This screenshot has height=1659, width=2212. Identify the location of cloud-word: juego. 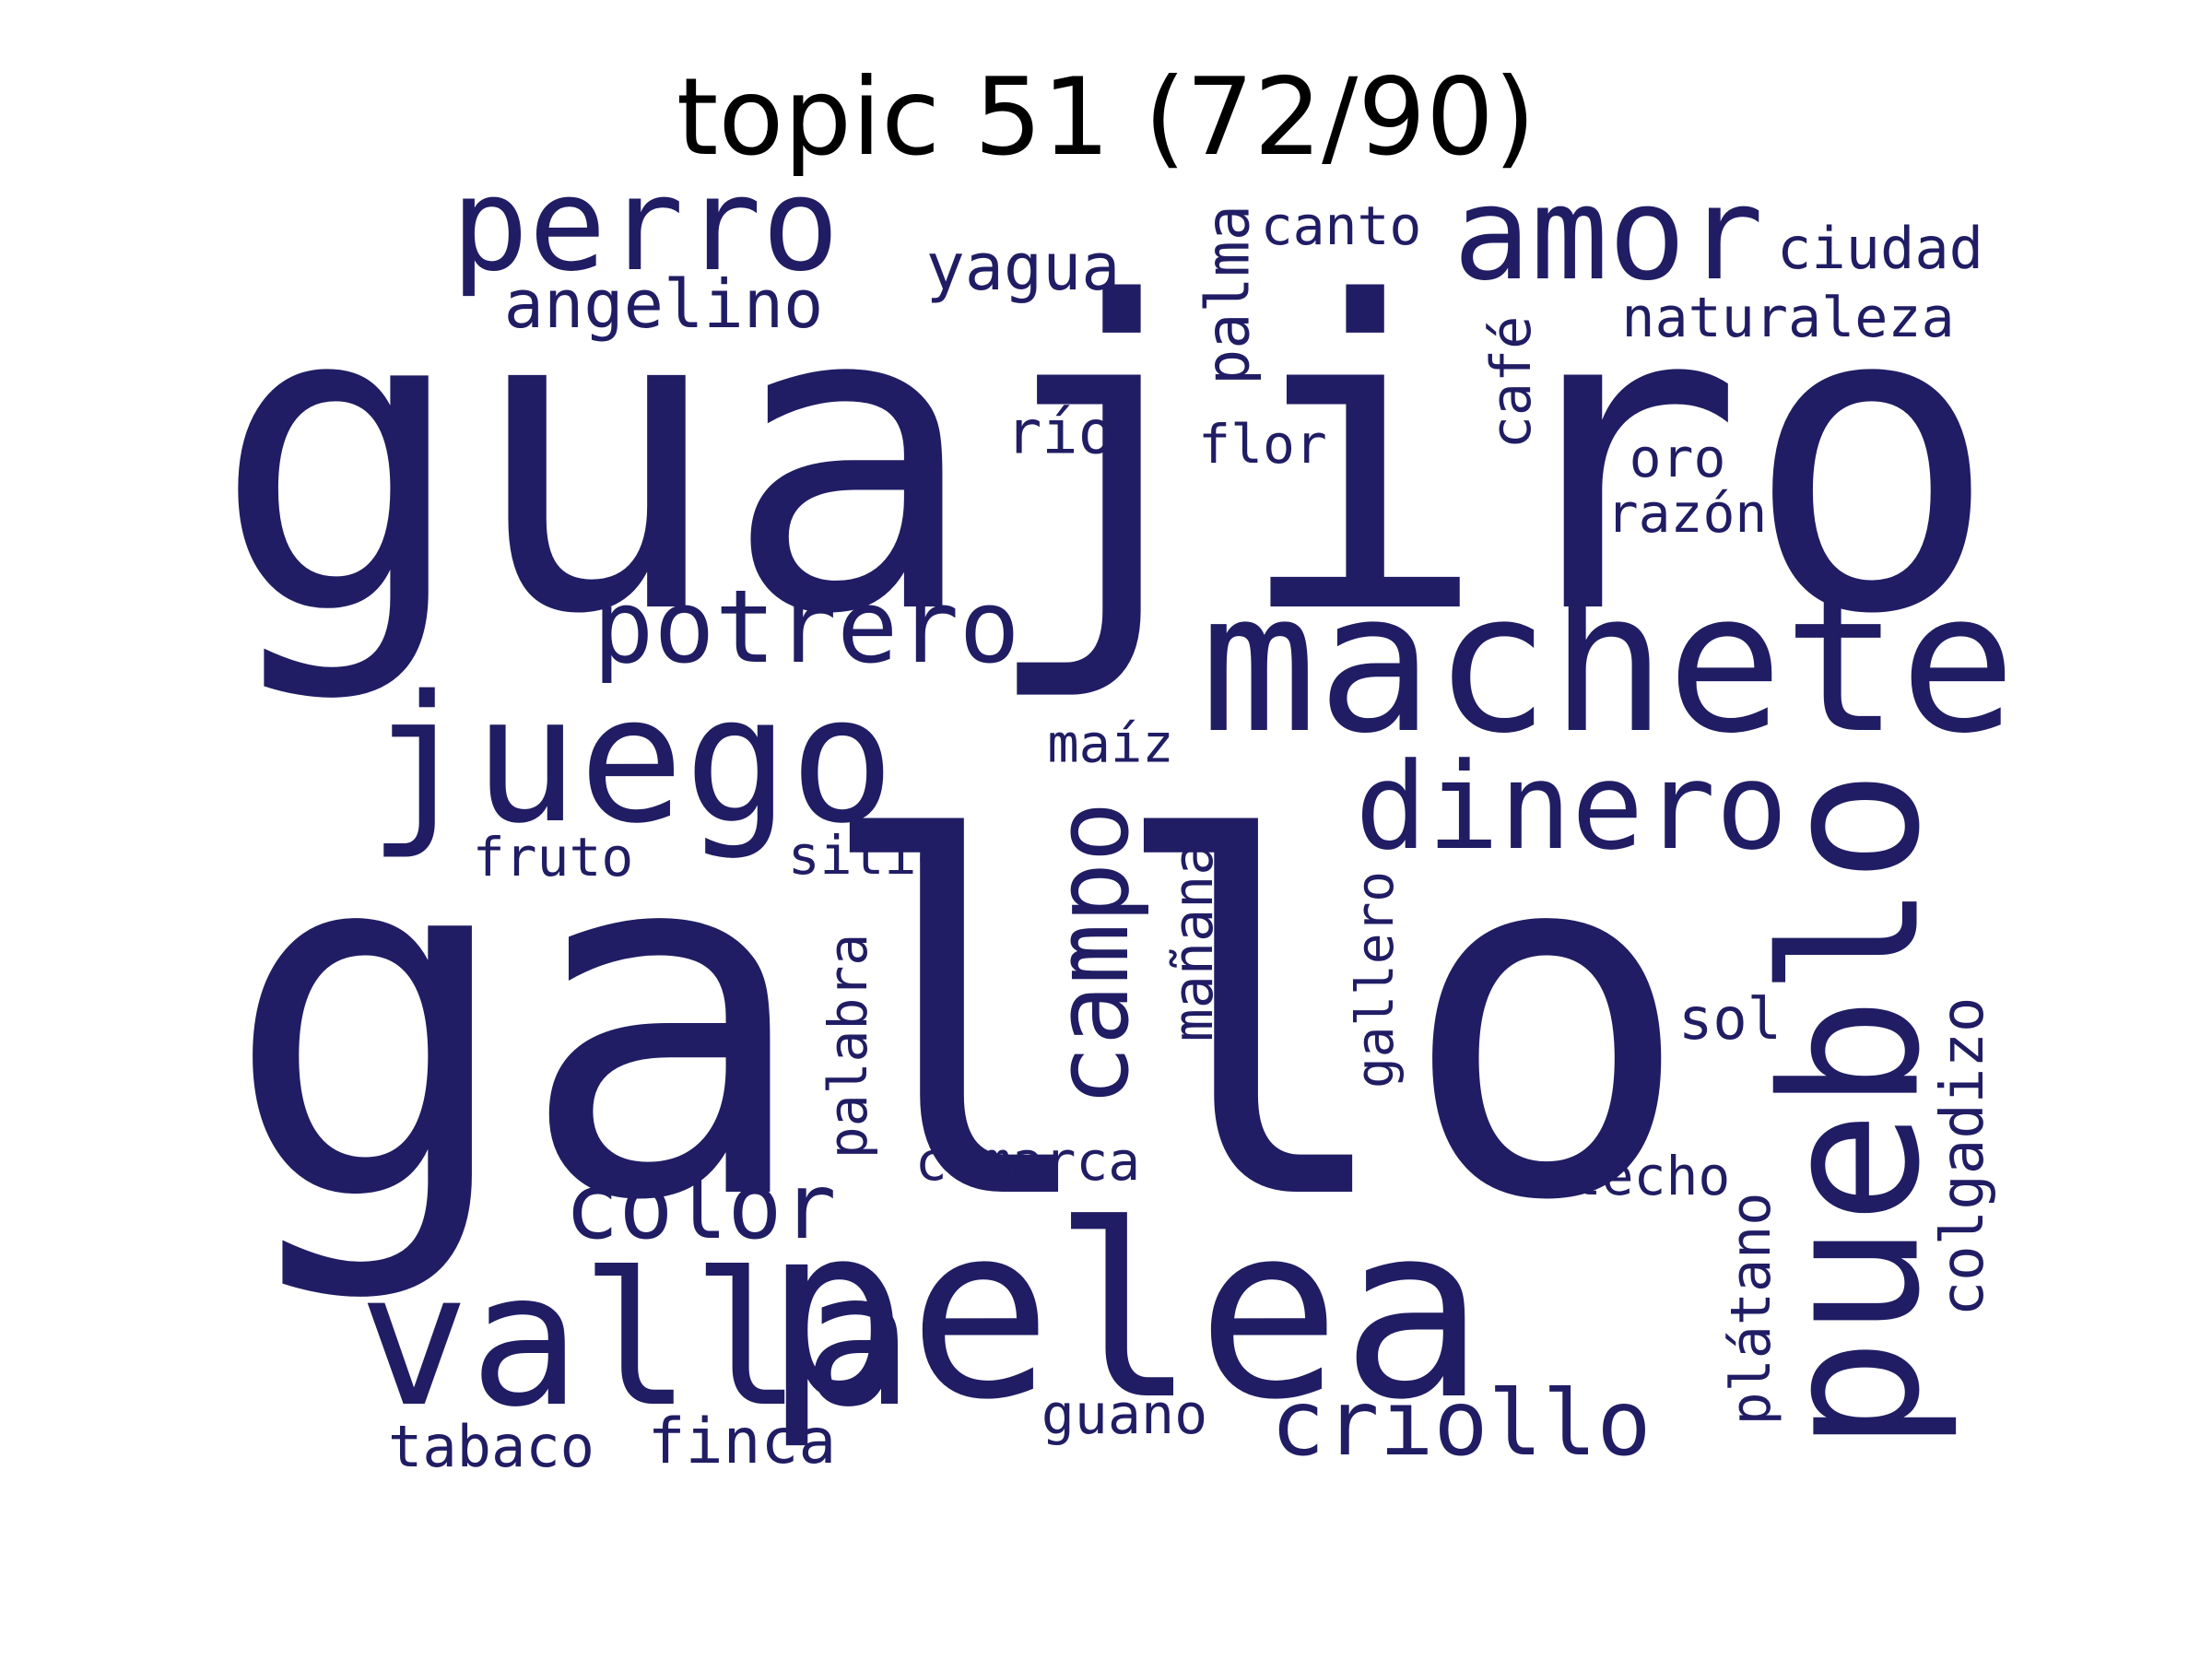
(631, 760).